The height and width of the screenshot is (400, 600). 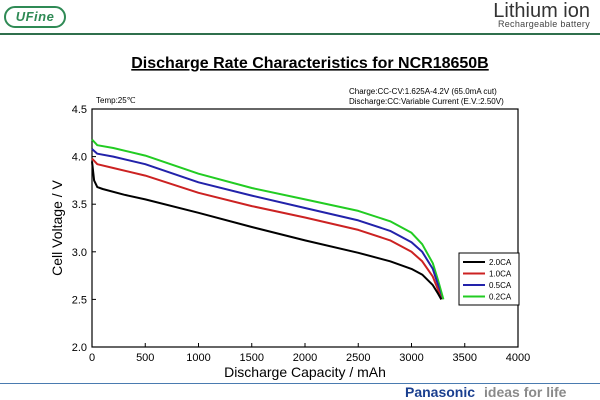 What do you see at coordinates (411, 358) in the screenshot?
I see `x-tick-label: 3000` at bounding box center [411, 358].